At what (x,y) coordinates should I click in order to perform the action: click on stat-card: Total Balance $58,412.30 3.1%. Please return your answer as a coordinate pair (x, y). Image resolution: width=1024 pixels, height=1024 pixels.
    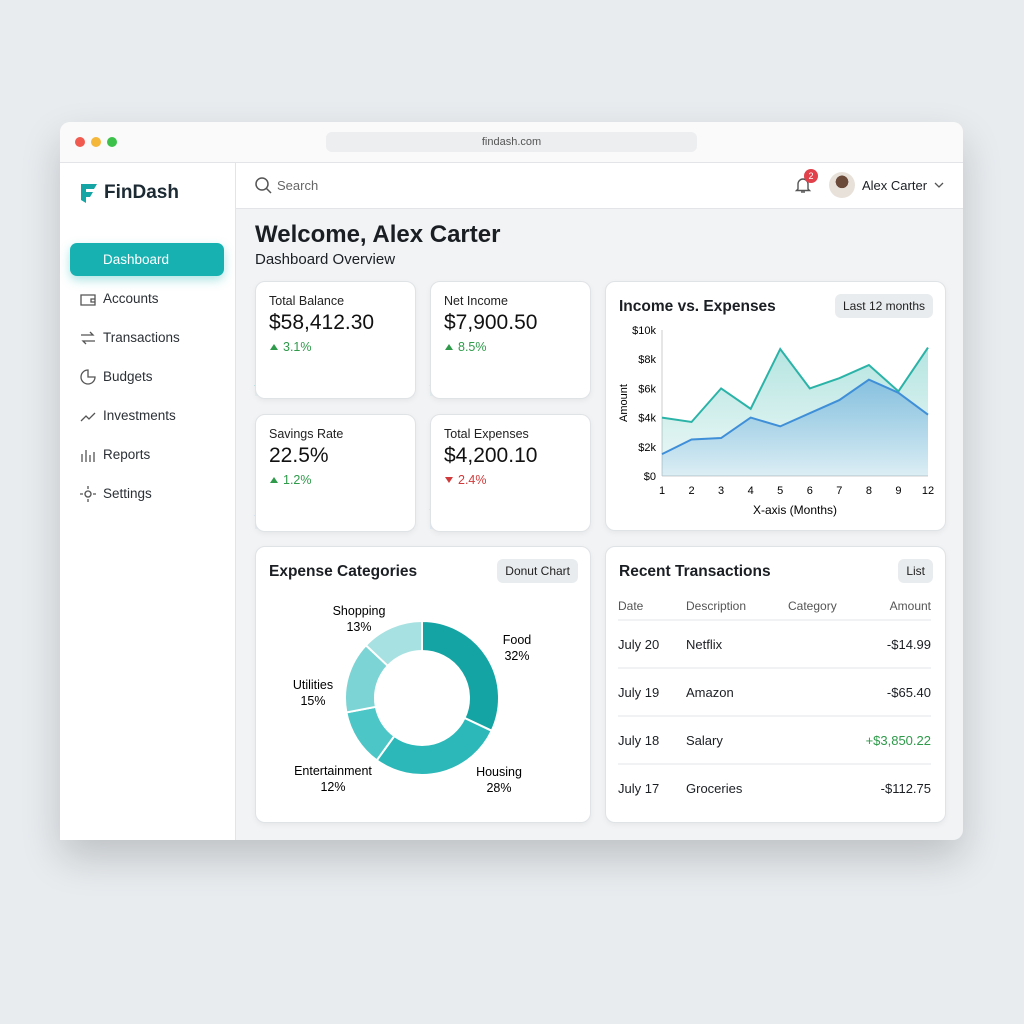
    Looking at the image, I should click on (335, 340).